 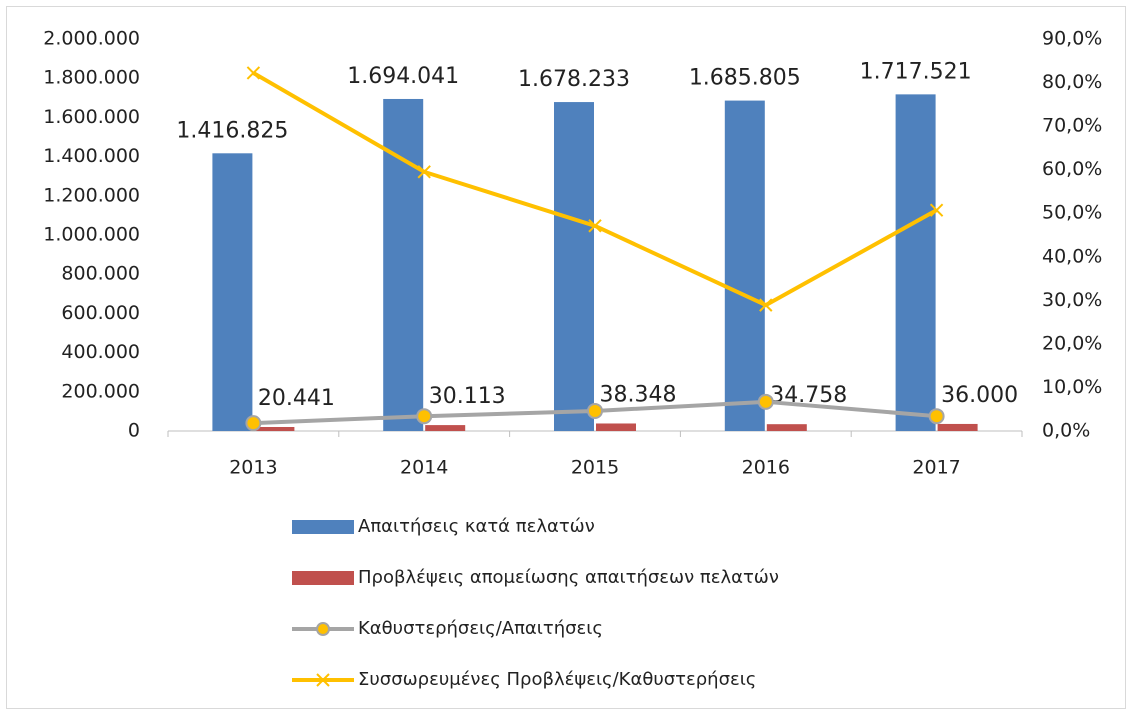 What do you see at coordinates (91, 235) in the screenshot?
I see `y-tick-label: 1.000.000` at bounding box center [91, 235].